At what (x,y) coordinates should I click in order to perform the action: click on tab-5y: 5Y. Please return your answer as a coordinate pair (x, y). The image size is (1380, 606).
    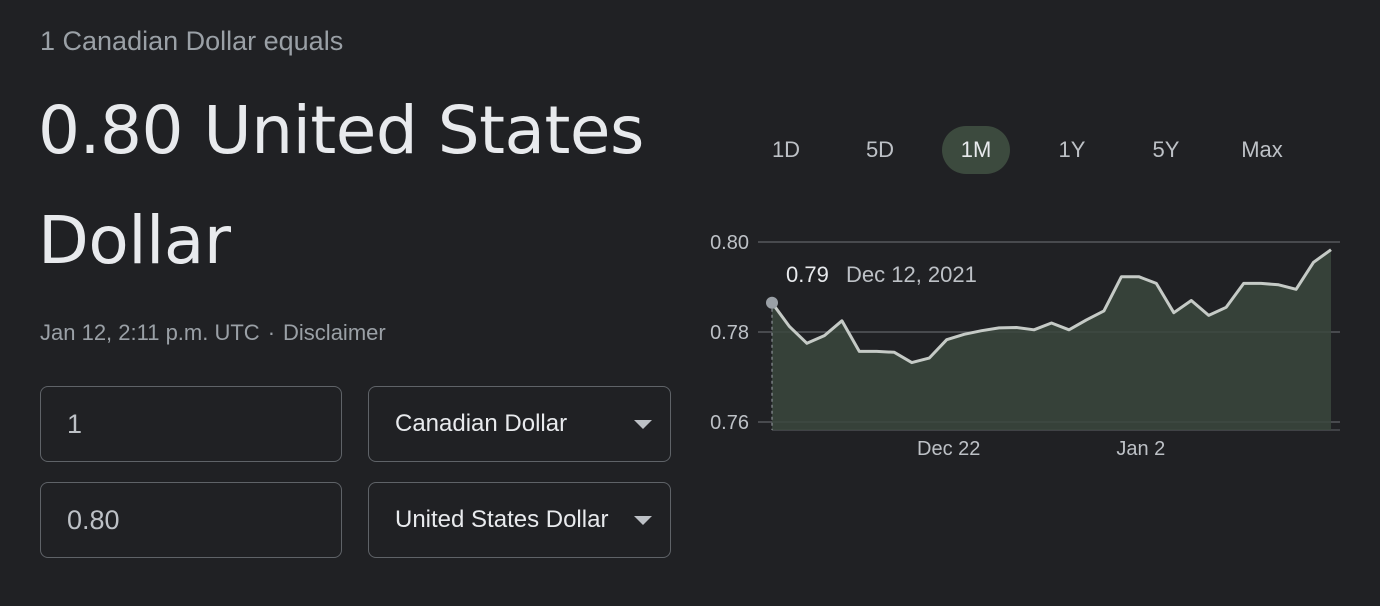
    Looking at the image, I should click on (1166, 149).